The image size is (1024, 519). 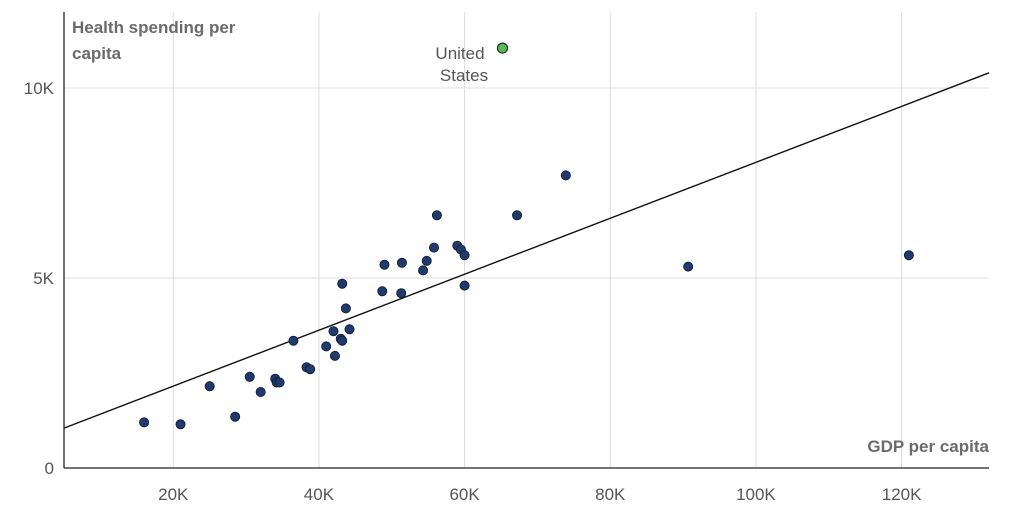 I want to click on highlight-point, so click(x=502, y=48).